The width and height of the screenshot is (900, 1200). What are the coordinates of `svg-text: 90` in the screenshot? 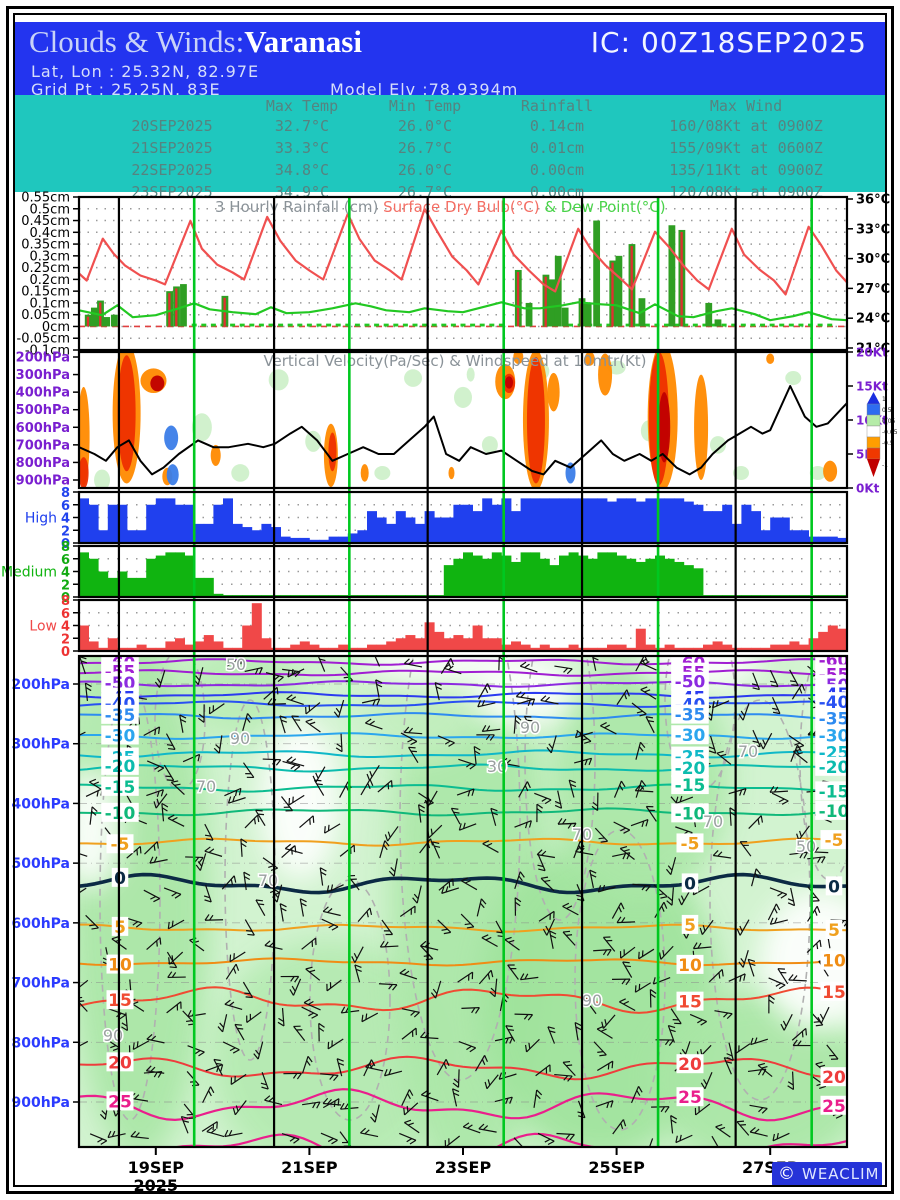 It's located at (592, 1000).